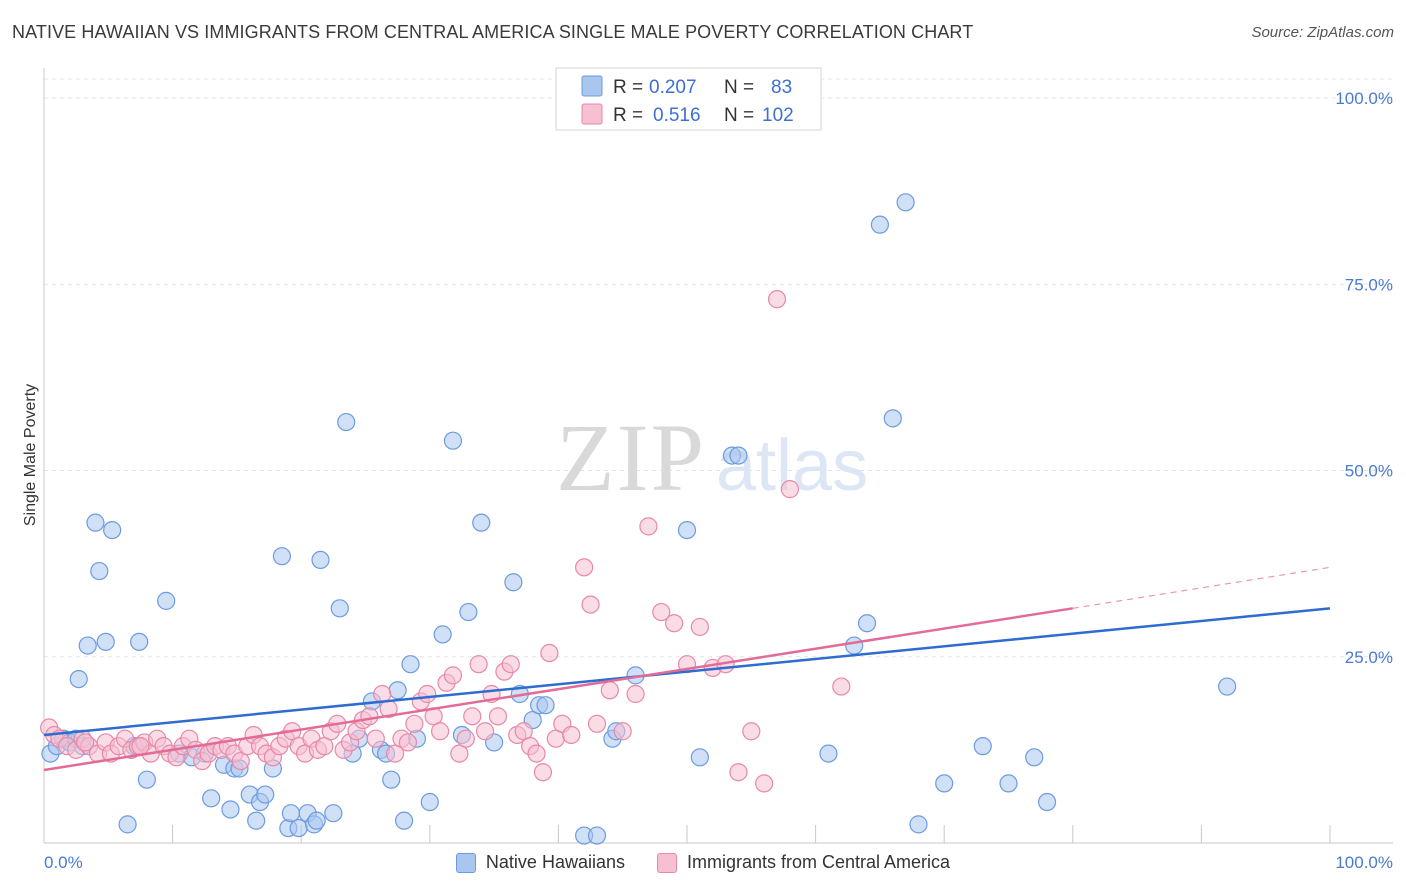 This screenshot has width=1406, height=892. I want to click on legend-swatch-native-hawaiians, so click(592, 86).